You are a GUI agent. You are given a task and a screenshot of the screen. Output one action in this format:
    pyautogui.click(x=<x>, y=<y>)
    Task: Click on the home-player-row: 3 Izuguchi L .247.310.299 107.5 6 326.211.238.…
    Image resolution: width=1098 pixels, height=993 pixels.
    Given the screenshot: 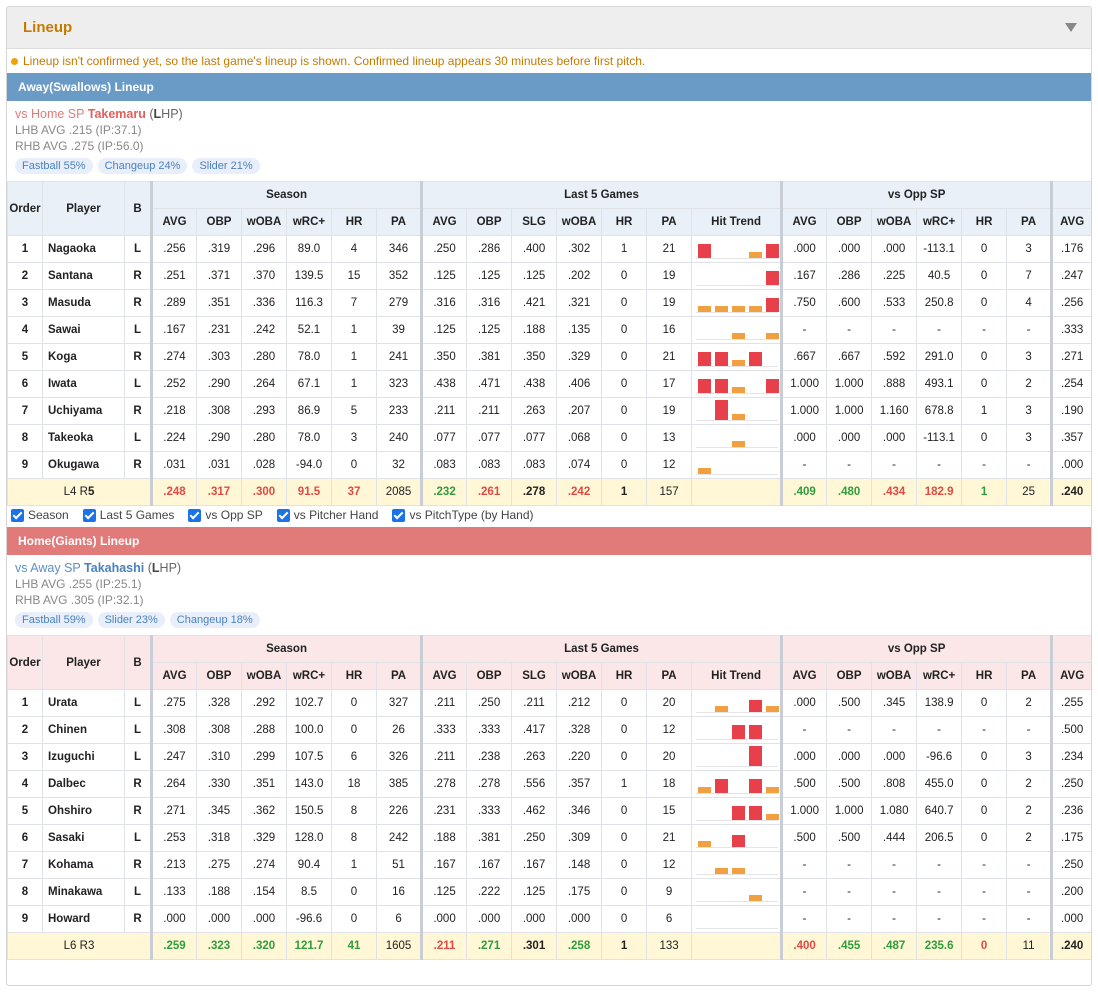 What is the action you would take?
    pyautogui.click(x=549, y=757)
    